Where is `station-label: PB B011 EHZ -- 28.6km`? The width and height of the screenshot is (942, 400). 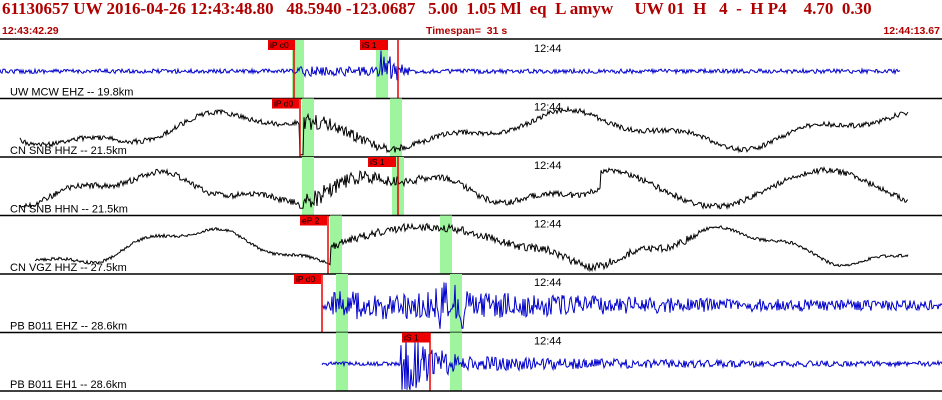
station-label: PB B011 EHZ -- 28.6km is located at coordinates (68, 327).